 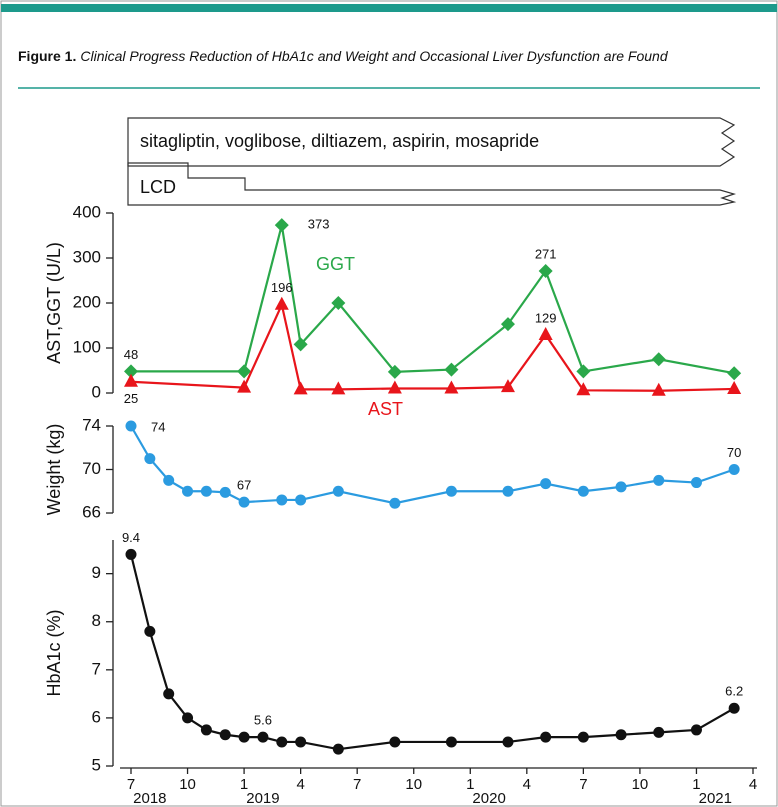 I want to click on y-tick-label: 9, so click(x=96, y=572).